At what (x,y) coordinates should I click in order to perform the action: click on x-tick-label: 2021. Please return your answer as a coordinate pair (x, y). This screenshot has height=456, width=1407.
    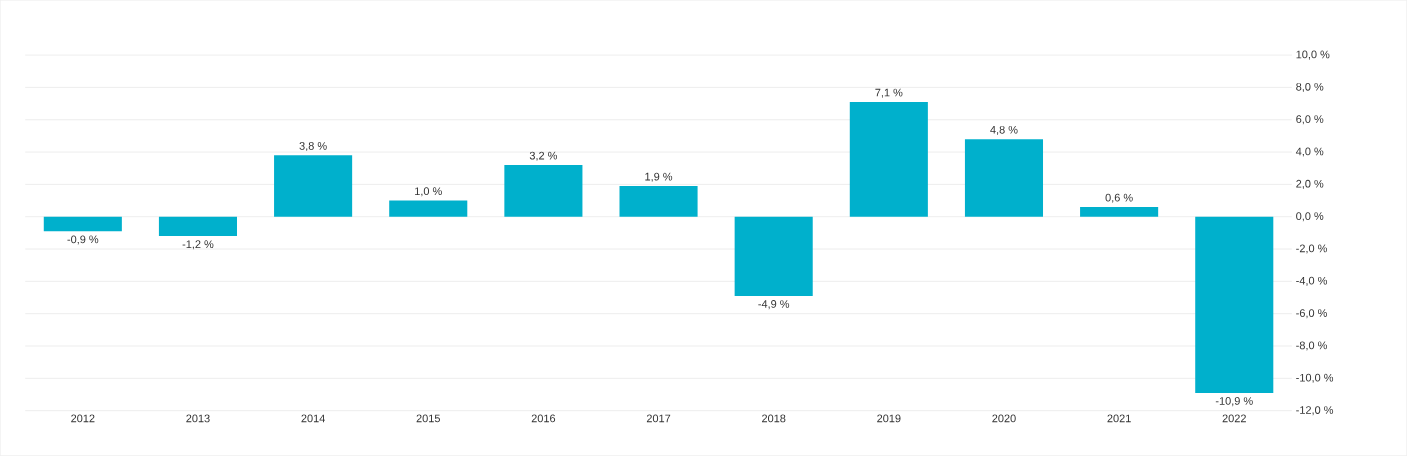
    Looking at the image, I should click on (1119, 418).